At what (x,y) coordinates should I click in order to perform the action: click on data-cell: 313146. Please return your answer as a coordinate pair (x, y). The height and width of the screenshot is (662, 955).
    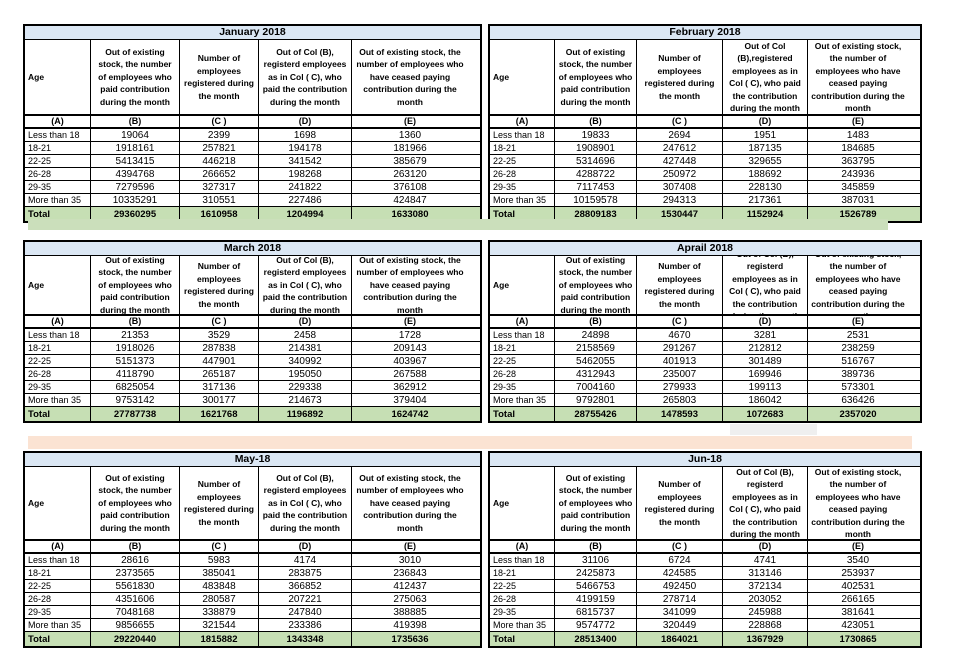
    Looking at the image, I should click on (765, 573).